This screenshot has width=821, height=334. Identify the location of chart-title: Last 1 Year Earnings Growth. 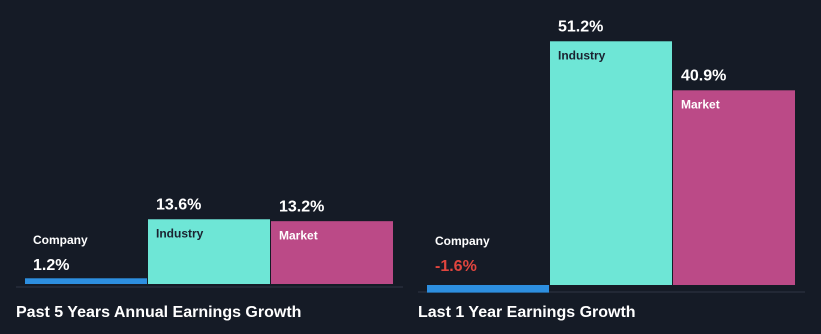
(527, 312).